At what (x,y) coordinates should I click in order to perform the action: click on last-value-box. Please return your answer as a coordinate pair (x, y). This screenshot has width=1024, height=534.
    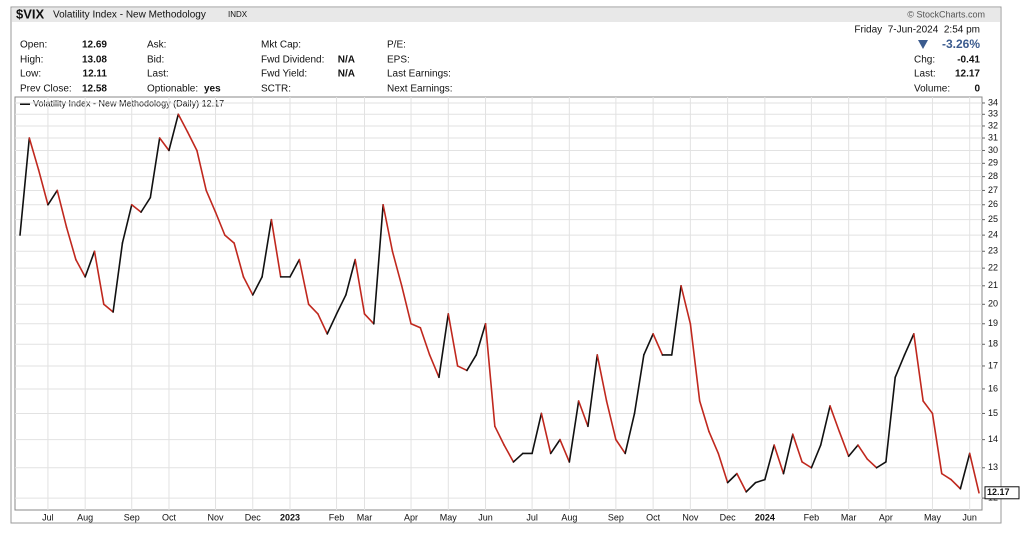
    Looking at the image, I should click on (1002, 493).